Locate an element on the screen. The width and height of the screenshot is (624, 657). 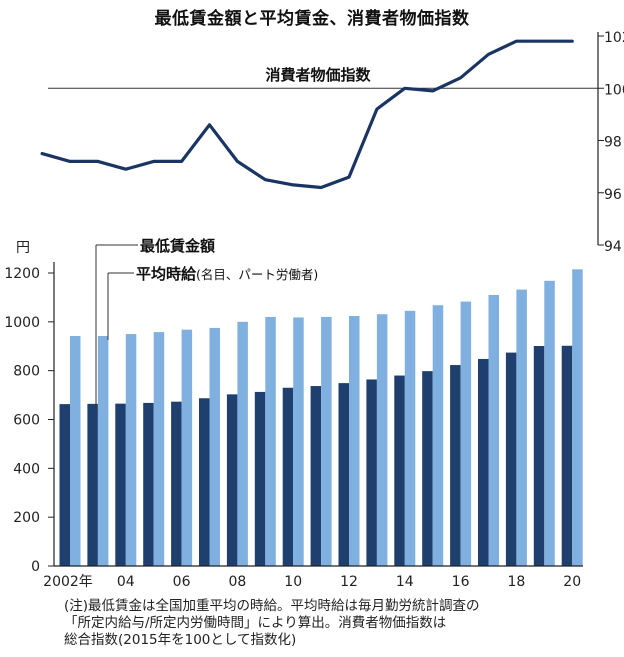
bar-y-tick-label: 0 is located at coordinates (35, 567).